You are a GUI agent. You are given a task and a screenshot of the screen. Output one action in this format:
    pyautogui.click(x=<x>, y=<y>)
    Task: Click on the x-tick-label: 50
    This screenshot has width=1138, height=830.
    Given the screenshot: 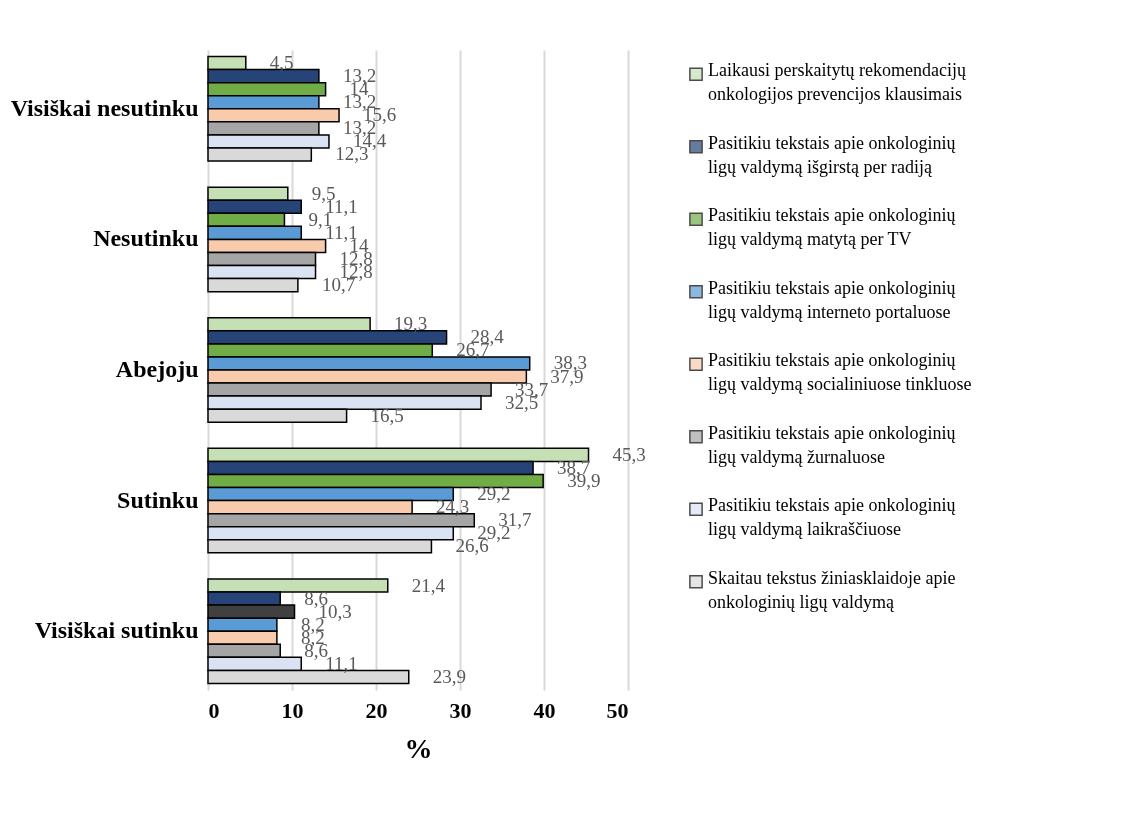 What is the action you would take?
    pyautogui.click(x=617, y=710)
    